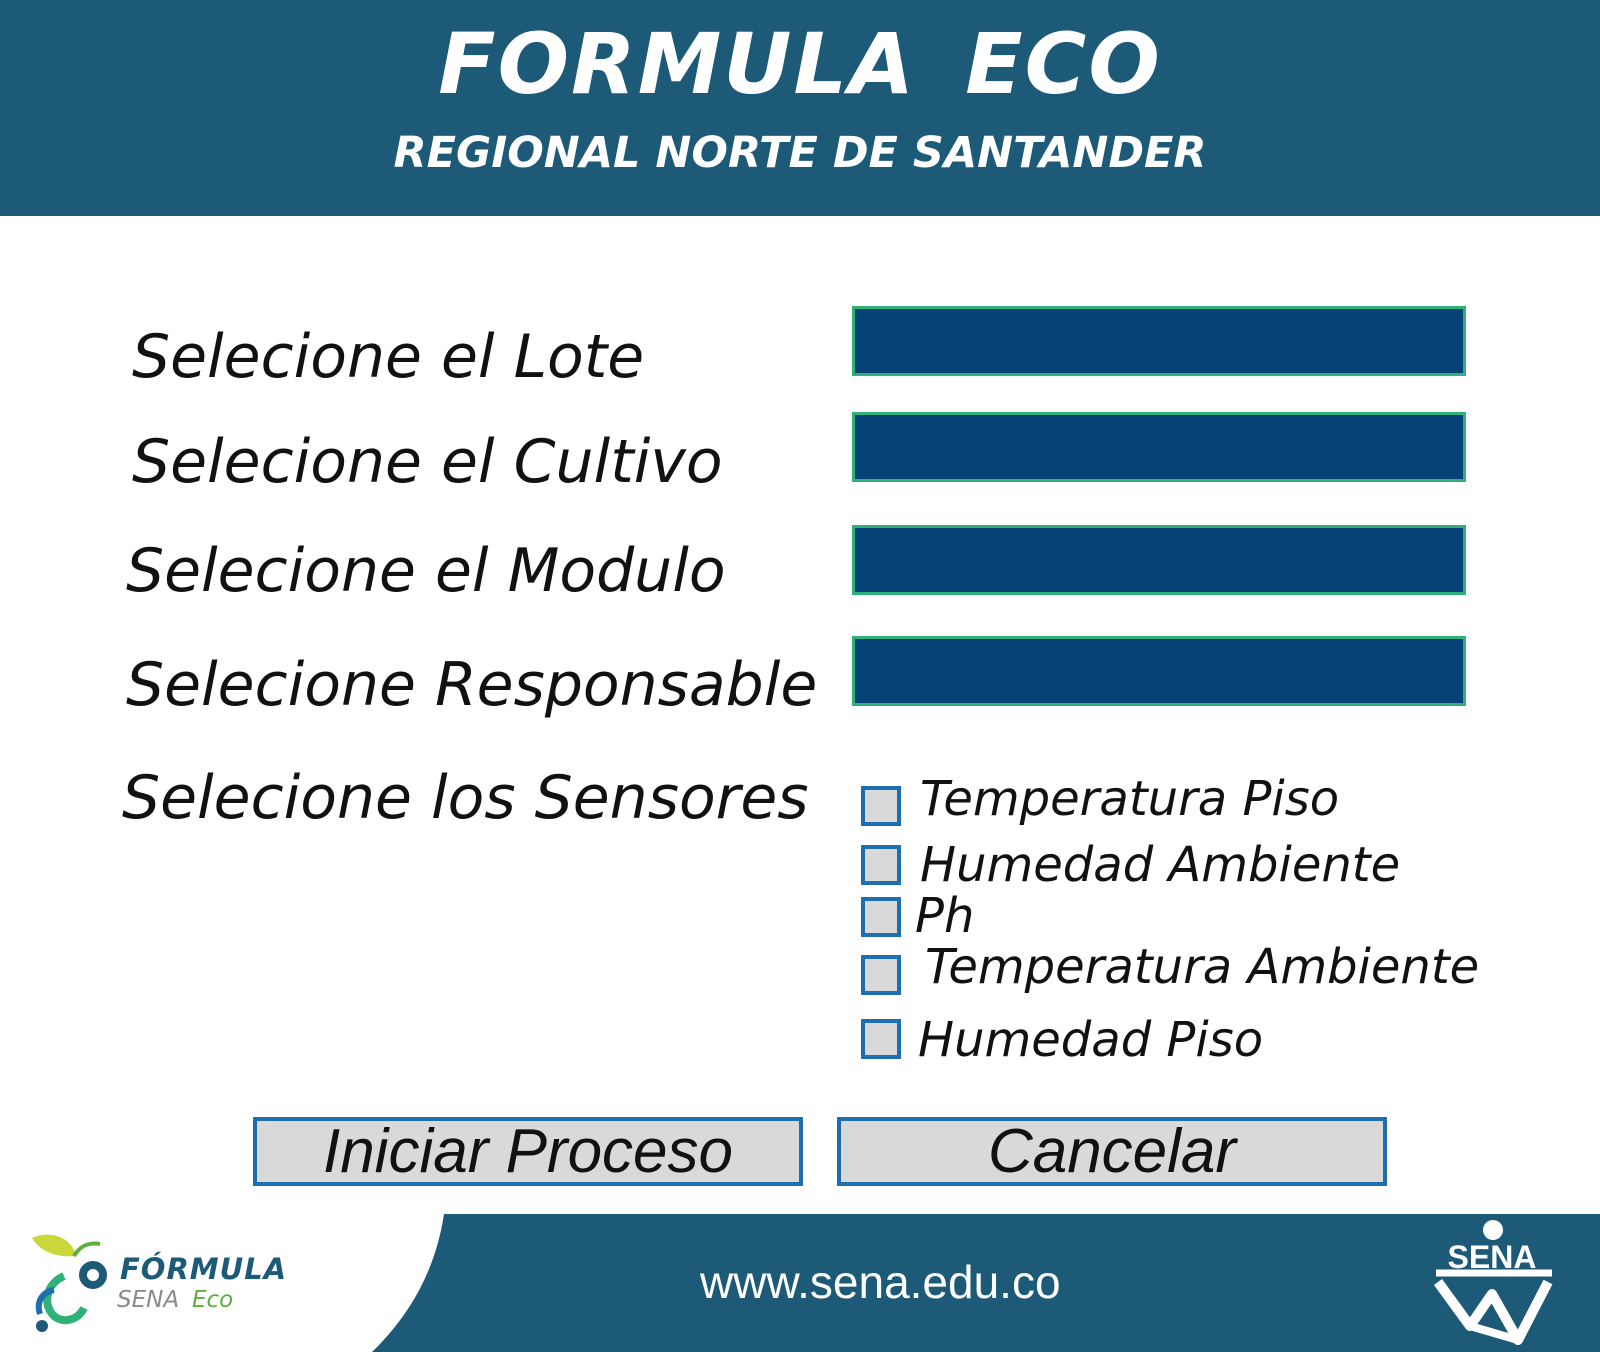 This screenshot has height=1352, width=1600. I want to click on footer: FÓRMULA SENA Eco www.sena.edu.co SENA, so click(800, 1283).